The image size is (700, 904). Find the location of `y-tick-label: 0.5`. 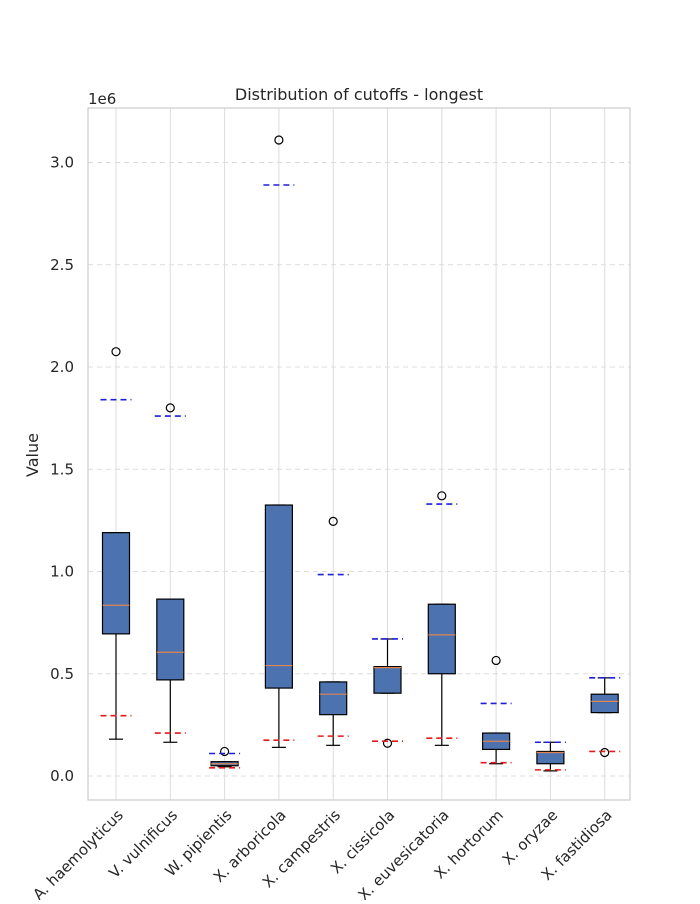

y-tick-label: 0.5 is located at coordinates (62, 674).